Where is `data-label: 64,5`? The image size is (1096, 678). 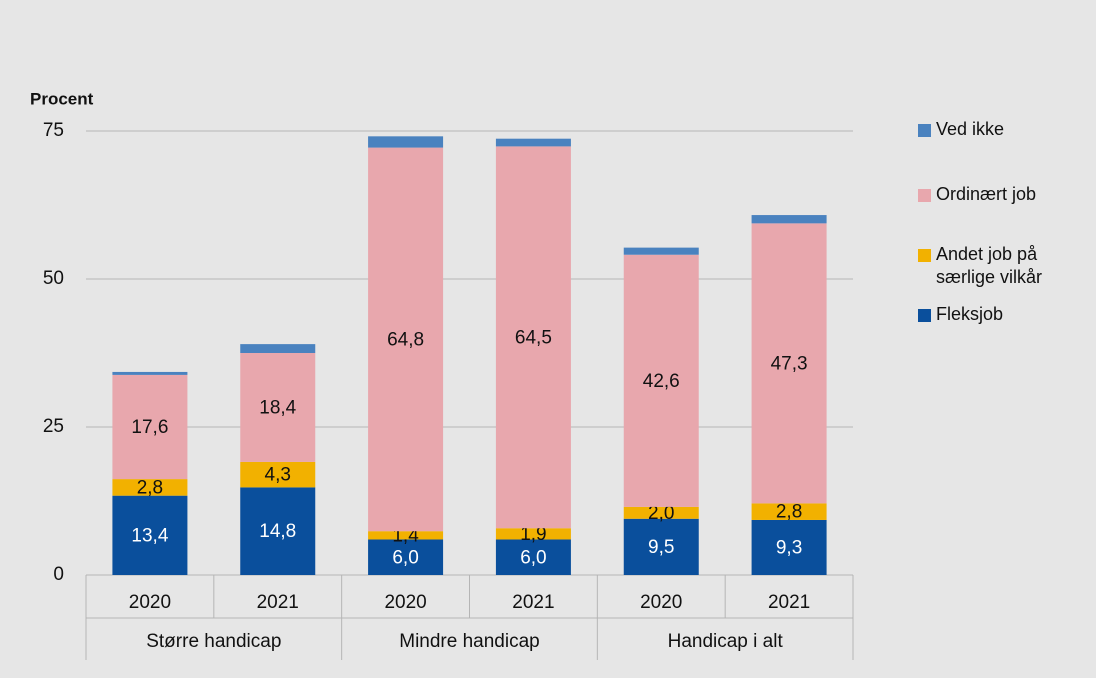 data-label: 64,5 is located at coordinates (533, 337).